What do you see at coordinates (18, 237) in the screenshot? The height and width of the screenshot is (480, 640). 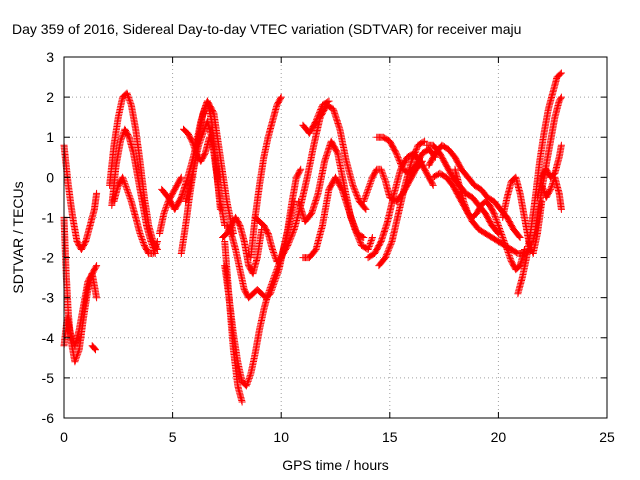 I see `y-axis-label: SDTVAR / TECUs` at bounding box center [18, 237].